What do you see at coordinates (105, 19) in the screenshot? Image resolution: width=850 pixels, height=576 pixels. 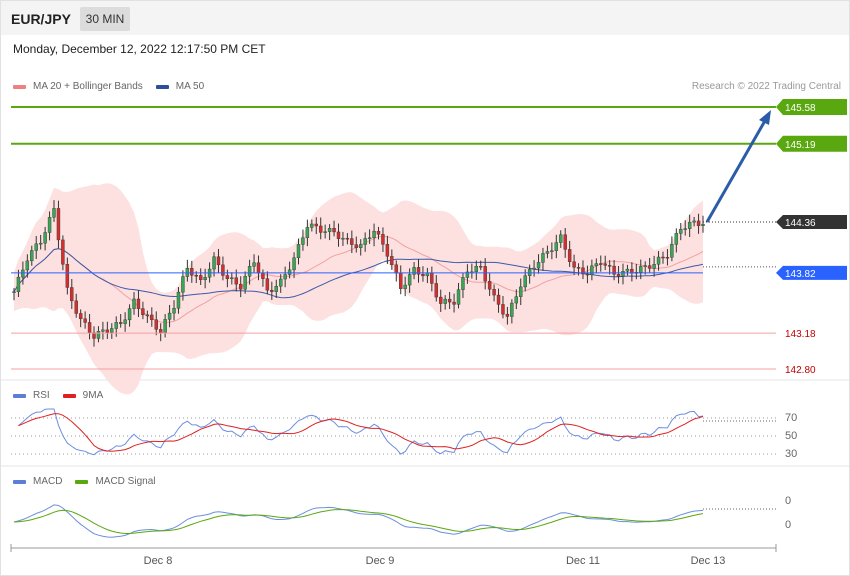 I see `timeframe-button: 30 MIN` at bounding box center [105, 19].